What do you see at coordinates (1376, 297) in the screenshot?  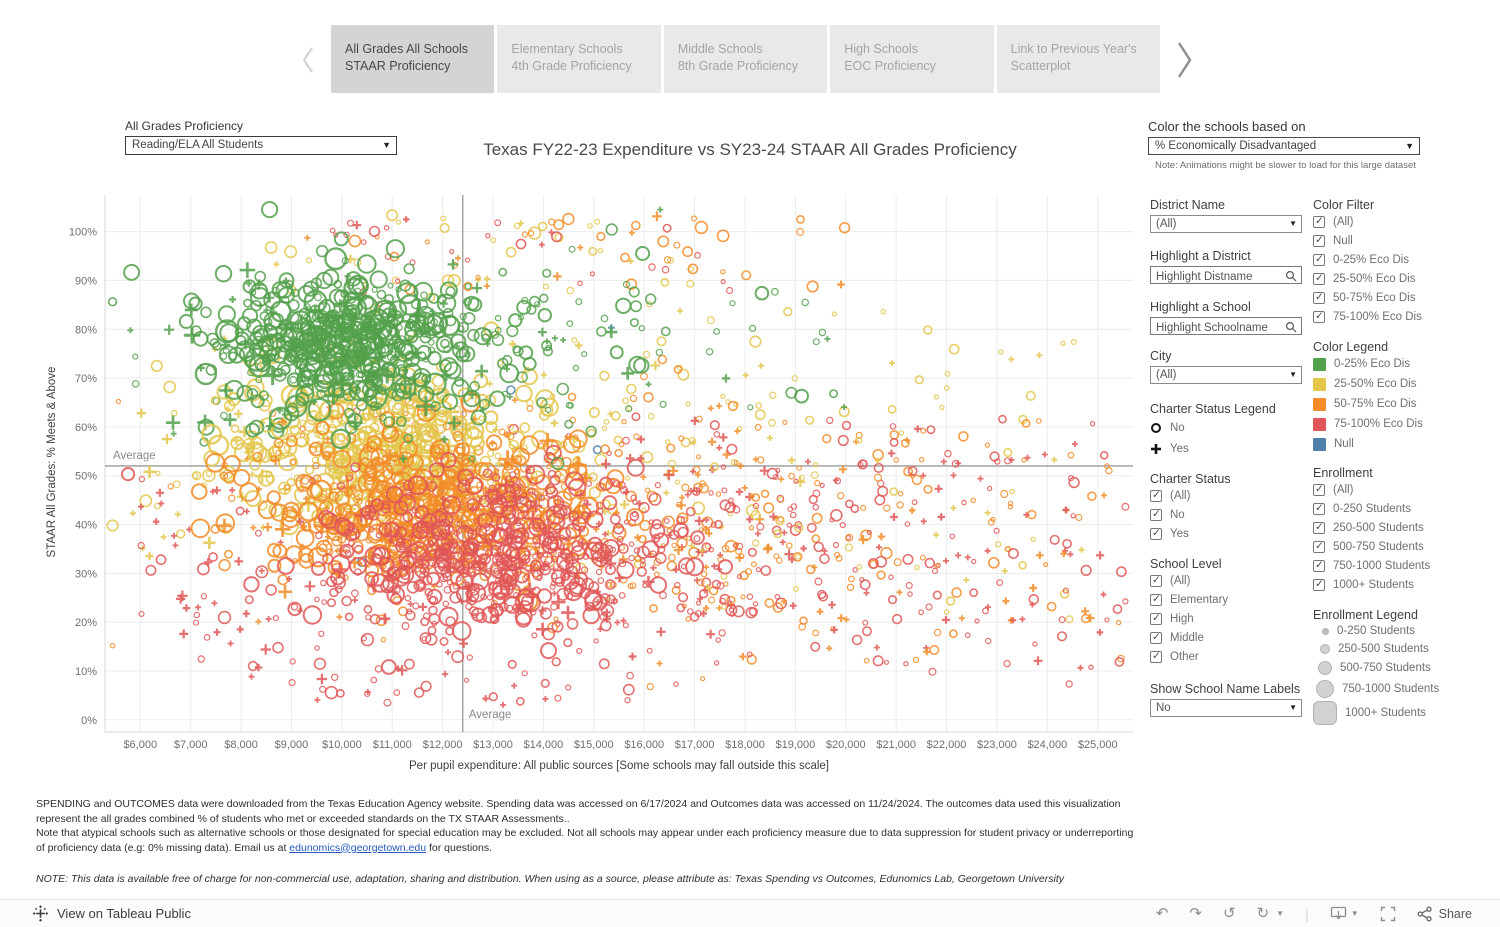 I see `color-filter-option-50-75: 50-75% Eco Dis` at bounding box center [1376, 297].